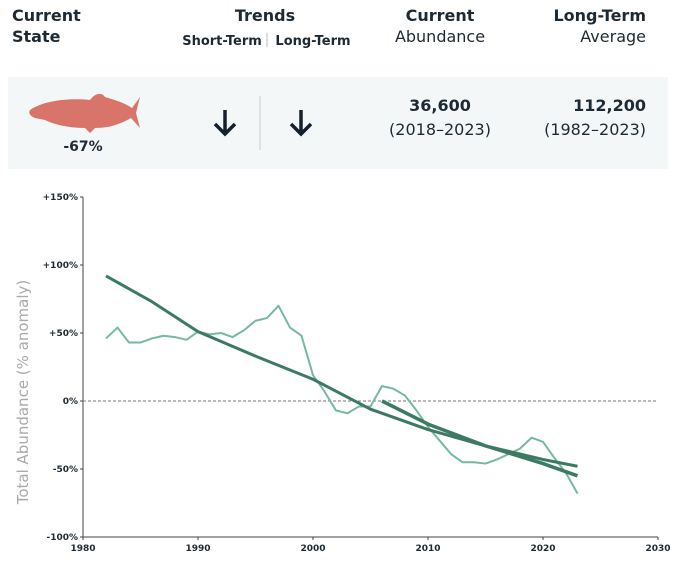 This screenshot has width=677, height=562. Describe the element at coordinates (312, 549) in the screenshot. I see `x-tick-label: 2000` at that location.